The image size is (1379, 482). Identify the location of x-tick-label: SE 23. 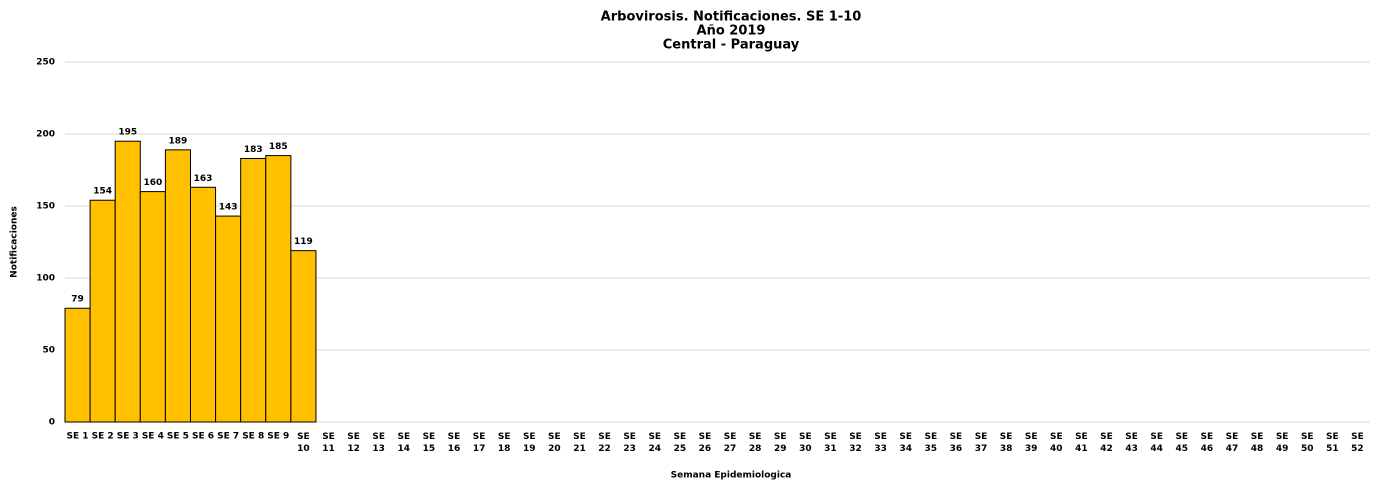
(629, 443).